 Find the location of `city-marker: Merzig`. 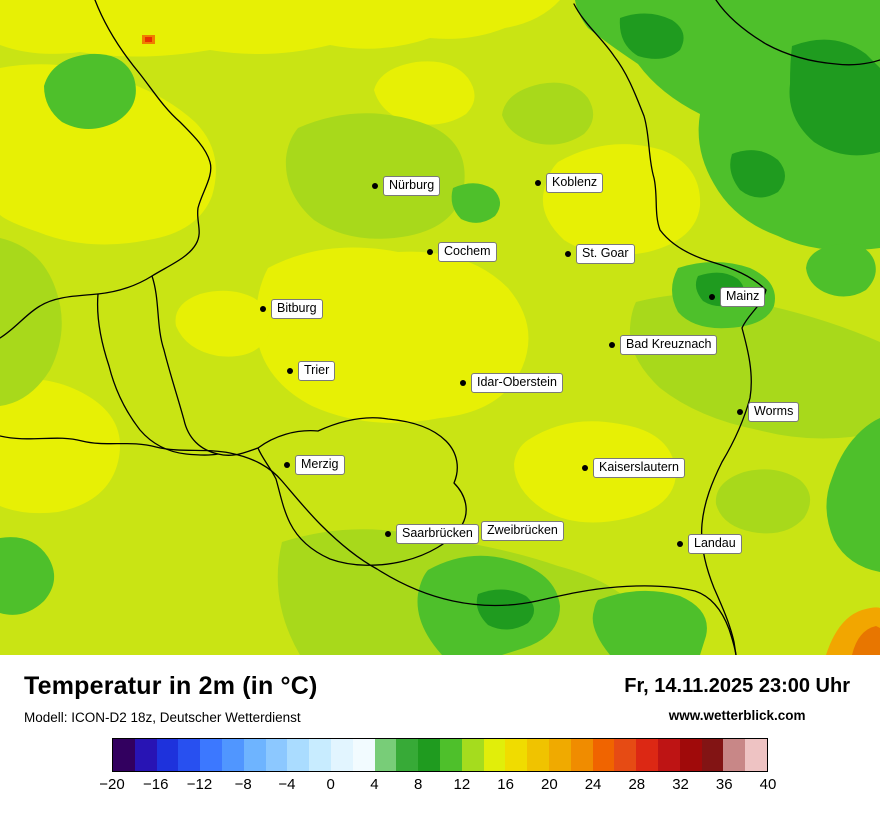

city-marker: Merzig is located at coordinates (314, 465).